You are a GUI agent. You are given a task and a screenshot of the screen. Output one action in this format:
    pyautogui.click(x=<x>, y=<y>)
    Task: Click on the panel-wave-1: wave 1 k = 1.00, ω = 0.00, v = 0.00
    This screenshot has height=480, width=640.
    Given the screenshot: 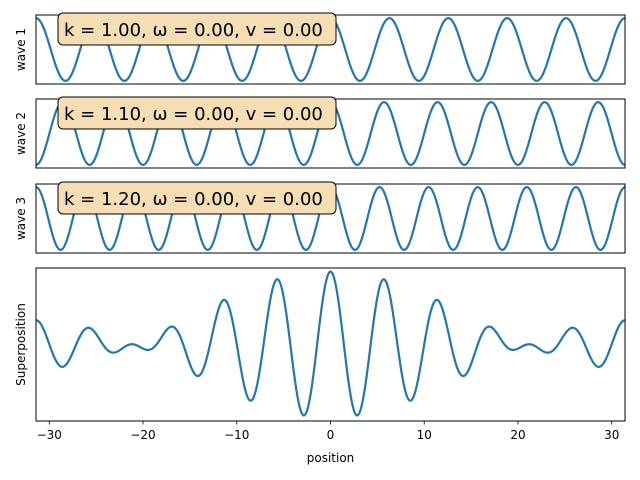 What is the action you would take?
    pyautogui.click(x=320, y=48)
    